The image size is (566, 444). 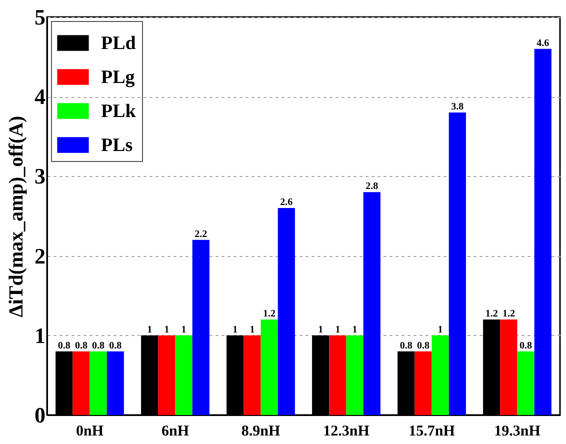 I want to click on data-label: 2.6, so click(x=286, y=202).